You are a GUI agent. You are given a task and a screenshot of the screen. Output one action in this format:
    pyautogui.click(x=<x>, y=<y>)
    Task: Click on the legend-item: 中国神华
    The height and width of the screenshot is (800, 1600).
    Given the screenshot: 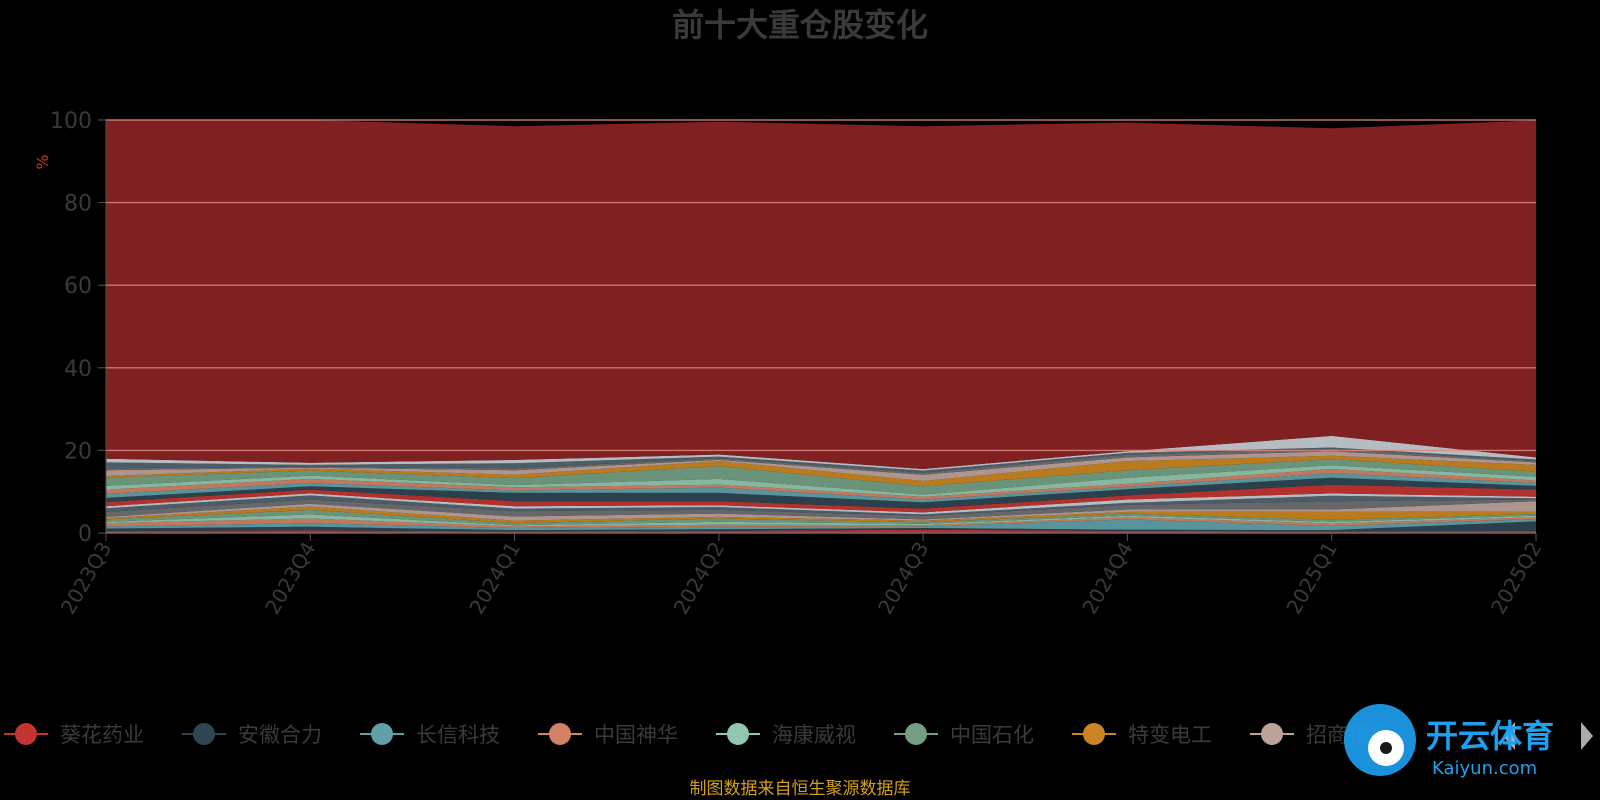 What is the action you would take?
    pyautogui.click(x=608, y=735)
    